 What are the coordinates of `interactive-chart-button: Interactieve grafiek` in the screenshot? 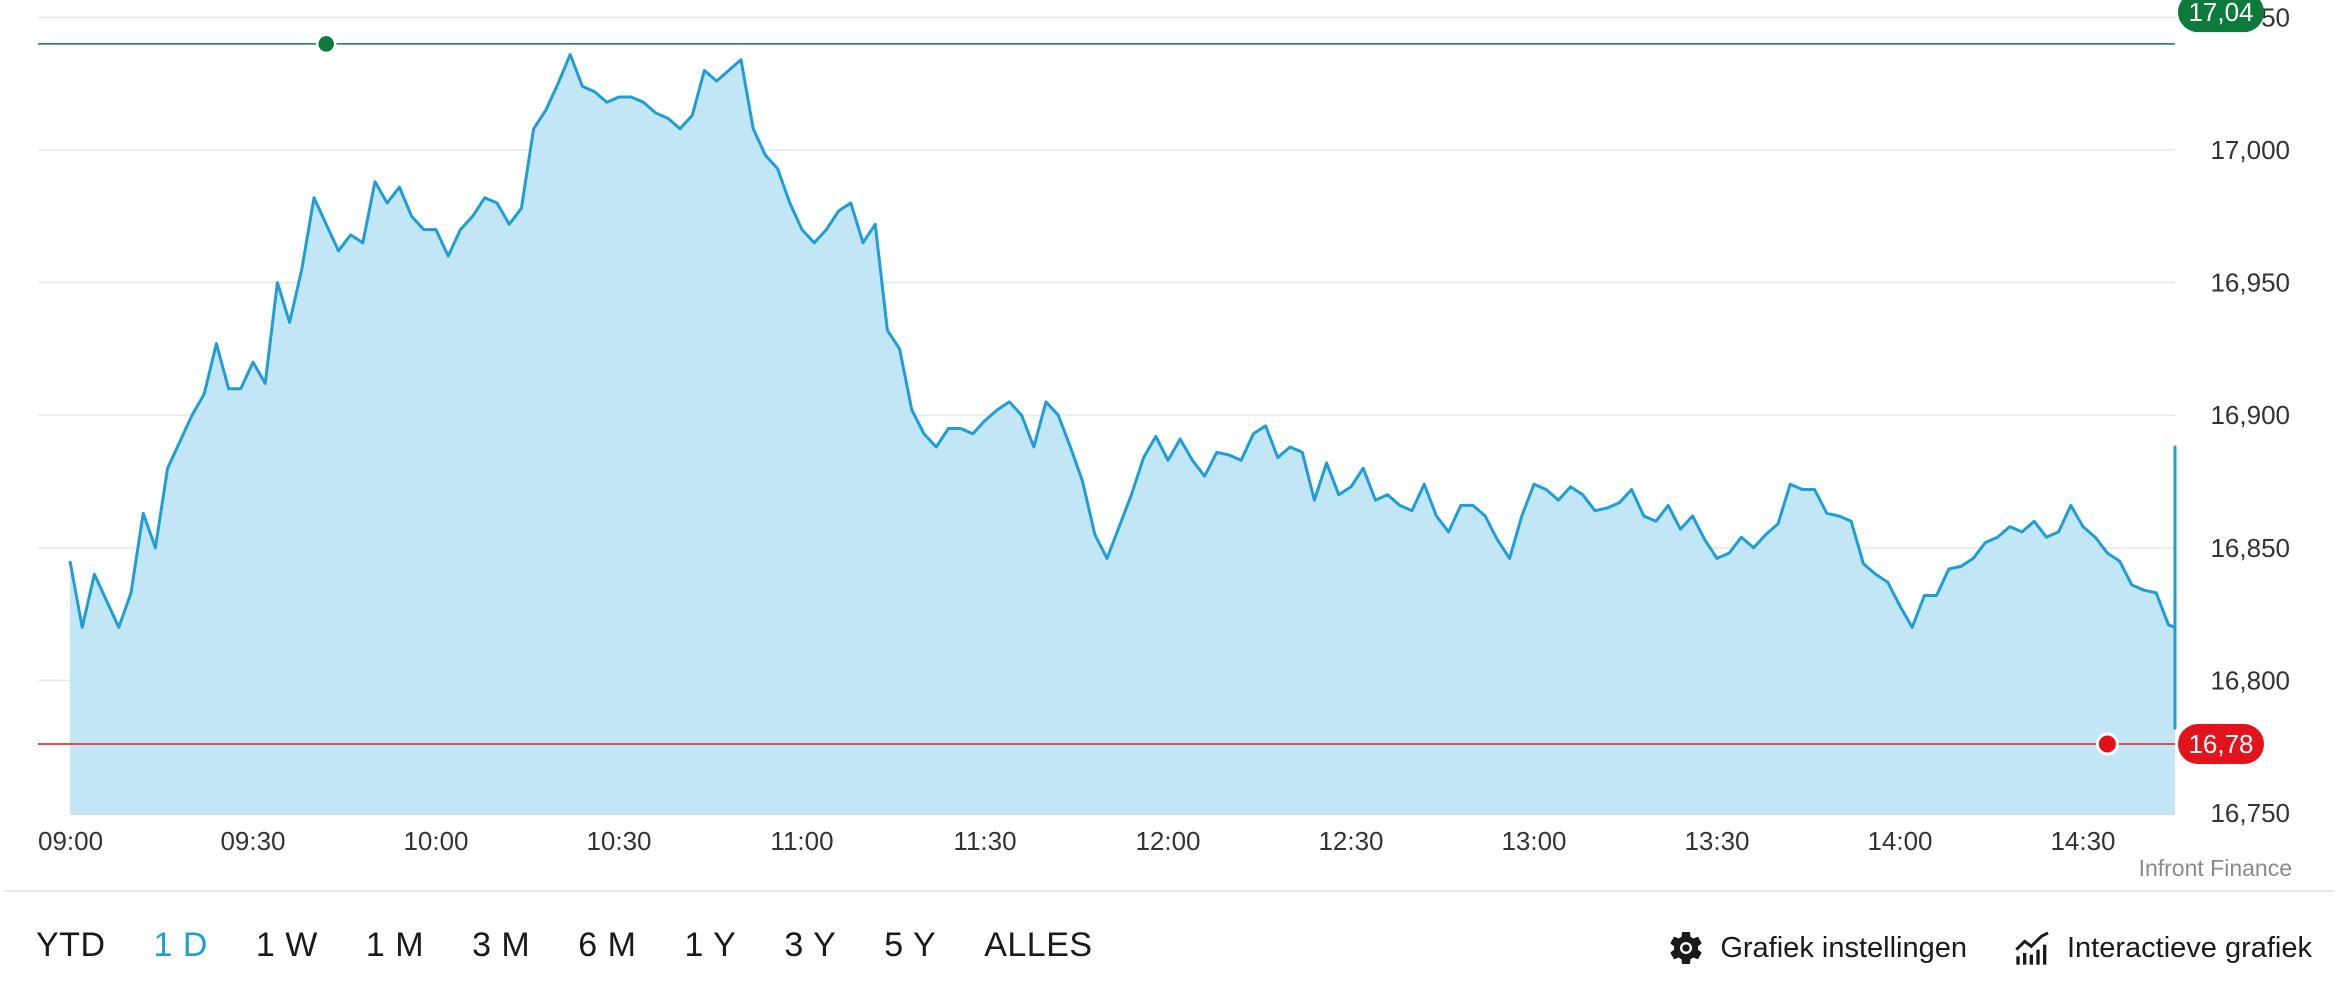 It's located at (2162, 948).